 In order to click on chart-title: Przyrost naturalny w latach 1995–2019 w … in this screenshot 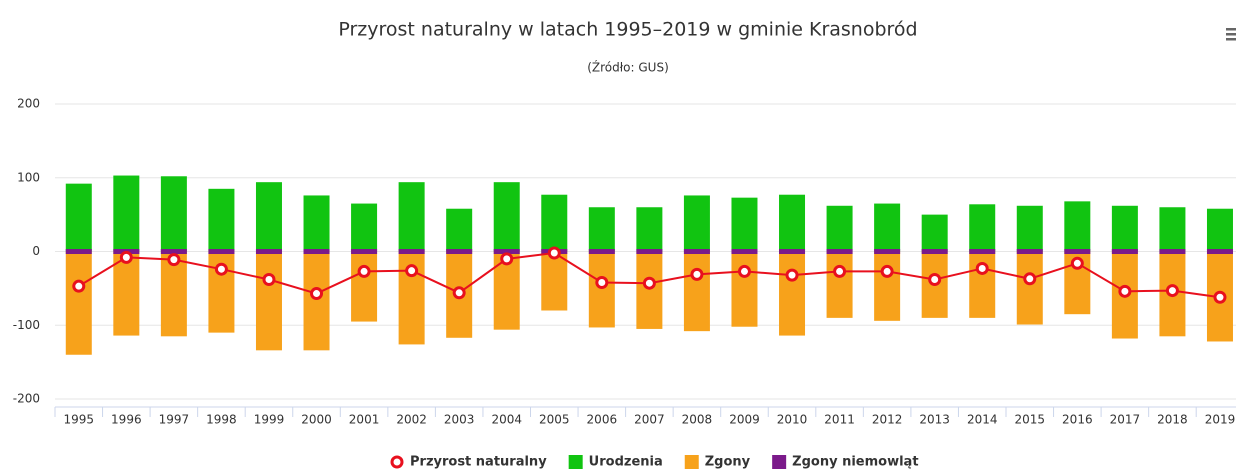, I will do `click(627, 30)`.